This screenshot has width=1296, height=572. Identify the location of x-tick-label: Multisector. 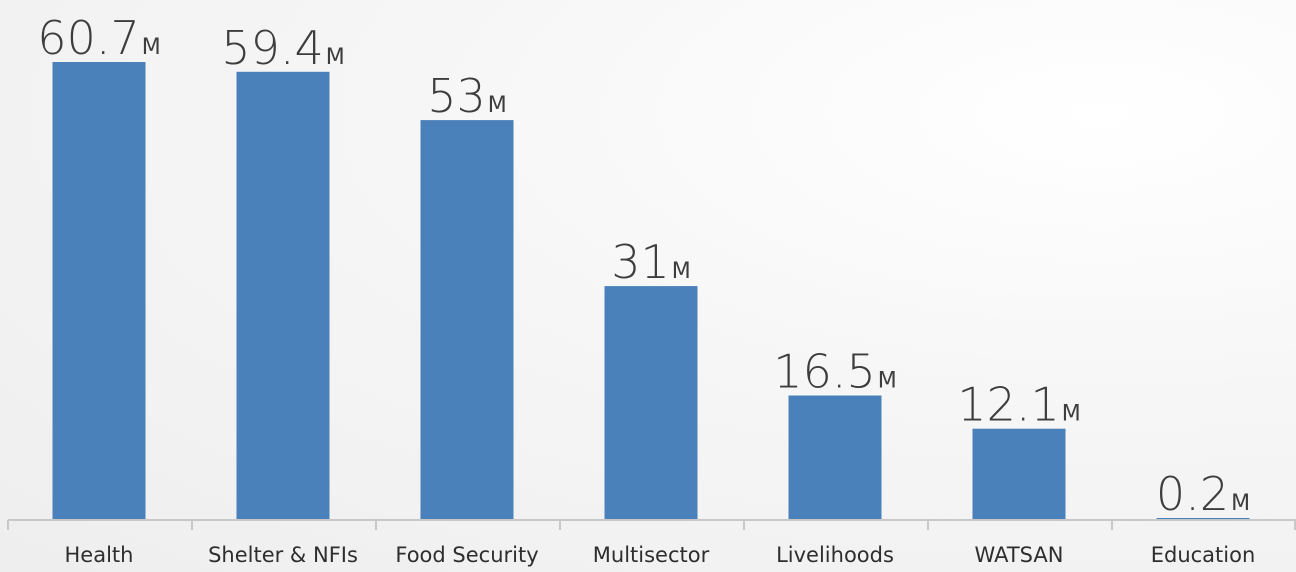
(651, 555).